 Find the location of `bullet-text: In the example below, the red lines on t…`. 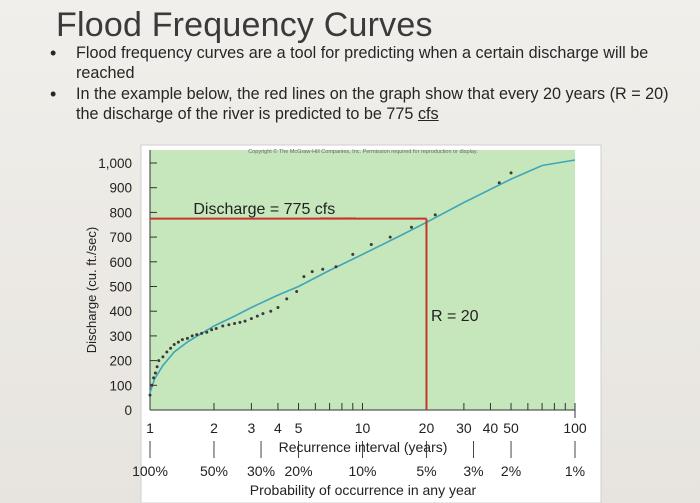

bullet-text: In the example below, the red lines on t… is located at coordinates (372, 104).